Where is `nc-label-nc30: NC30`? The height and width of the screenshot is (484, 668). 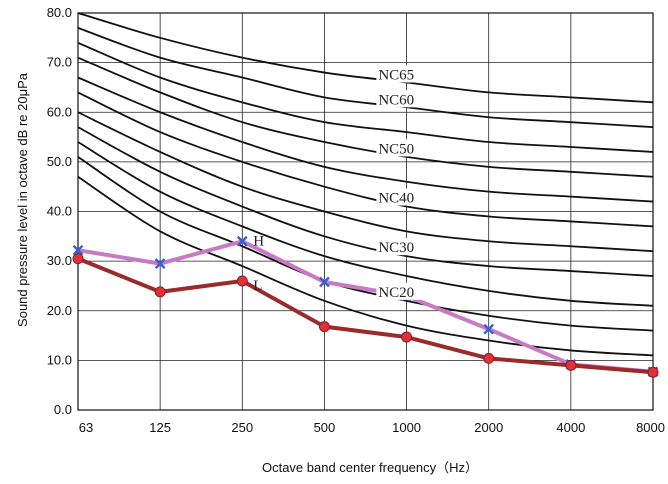 nc-label-nc30: NC30 is located at coordinates (396, 248).